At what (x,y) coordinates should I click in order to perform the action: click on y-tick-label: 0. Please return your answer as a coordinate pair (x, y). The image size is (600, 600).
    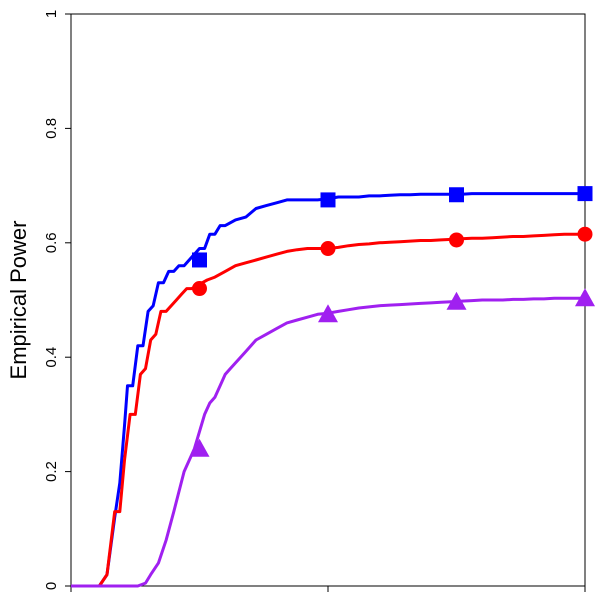
    Looking at the image, I should click on (51, 586).